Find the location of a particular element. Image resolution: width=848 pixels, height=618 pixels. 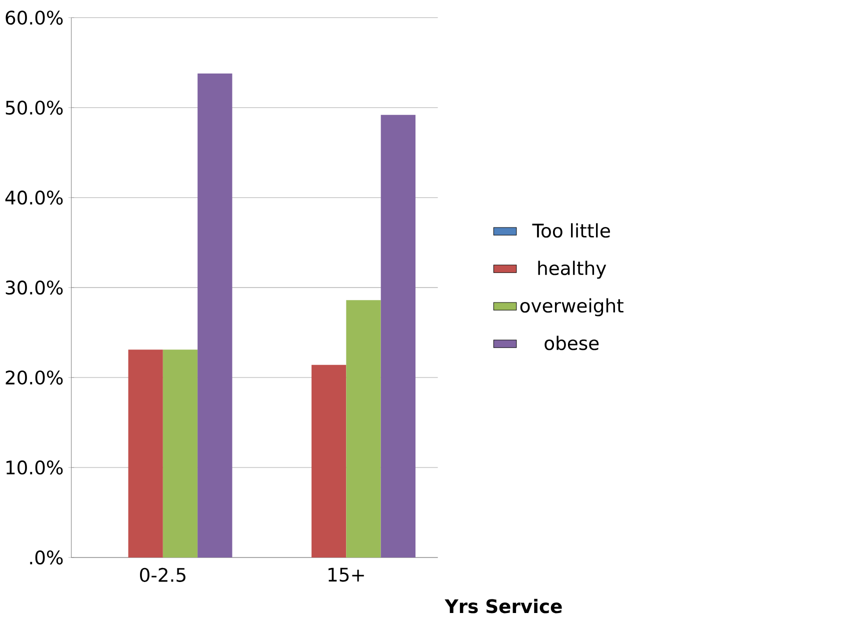

x-tick-label: 0-2.5 is located at coordinates (163, 575).